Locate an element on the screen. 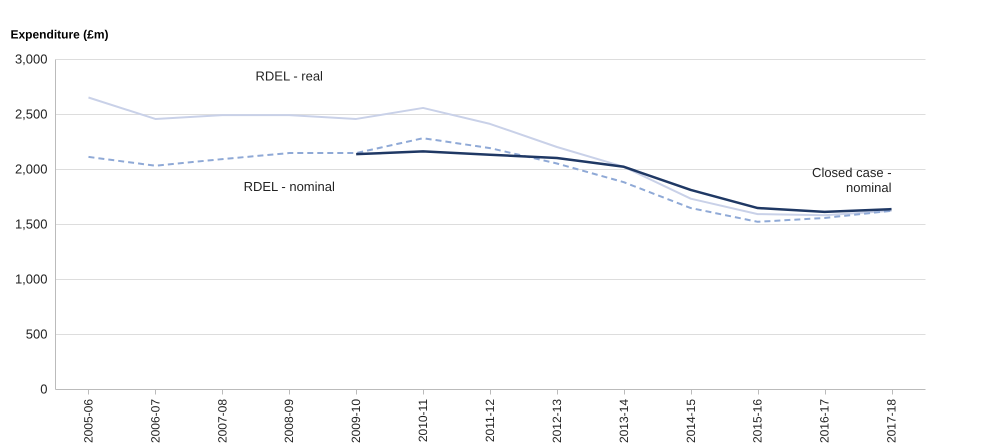  x-tick-label: 2015-16 is located at coordinates (757, 421).